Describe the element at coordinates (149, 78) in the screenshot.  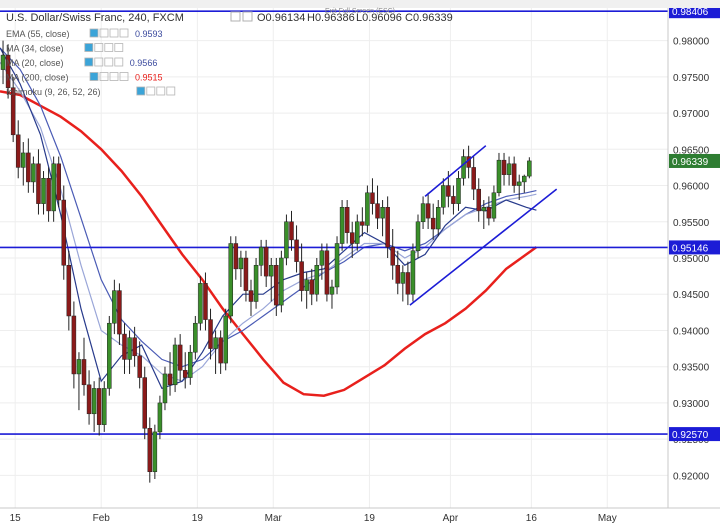
I see `indicator-value: 0.9515` at that location.